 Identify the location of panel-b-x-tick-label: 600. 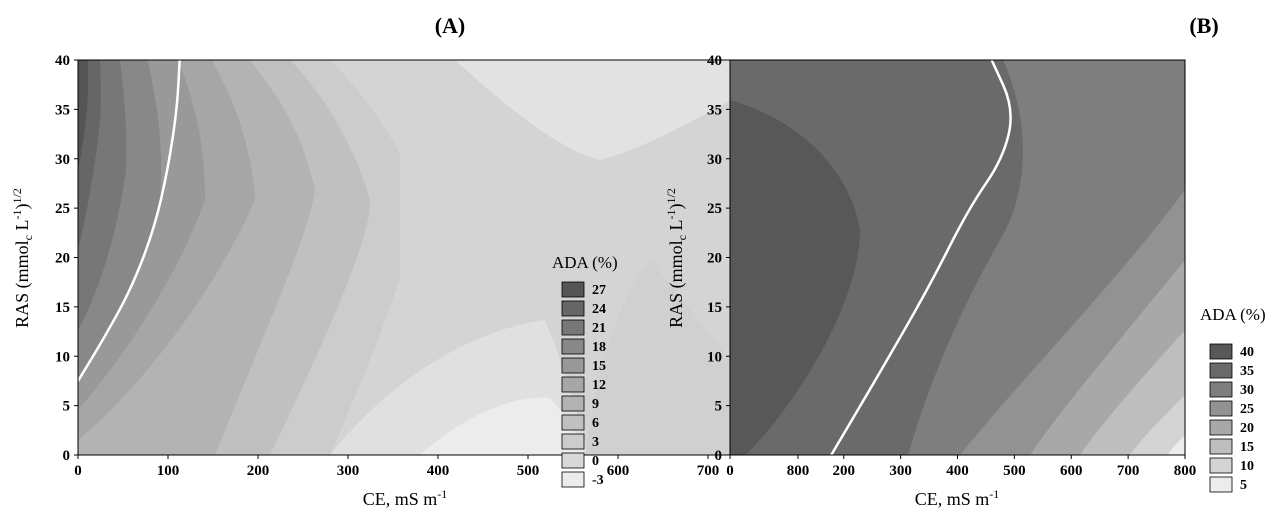
(1071, 471).